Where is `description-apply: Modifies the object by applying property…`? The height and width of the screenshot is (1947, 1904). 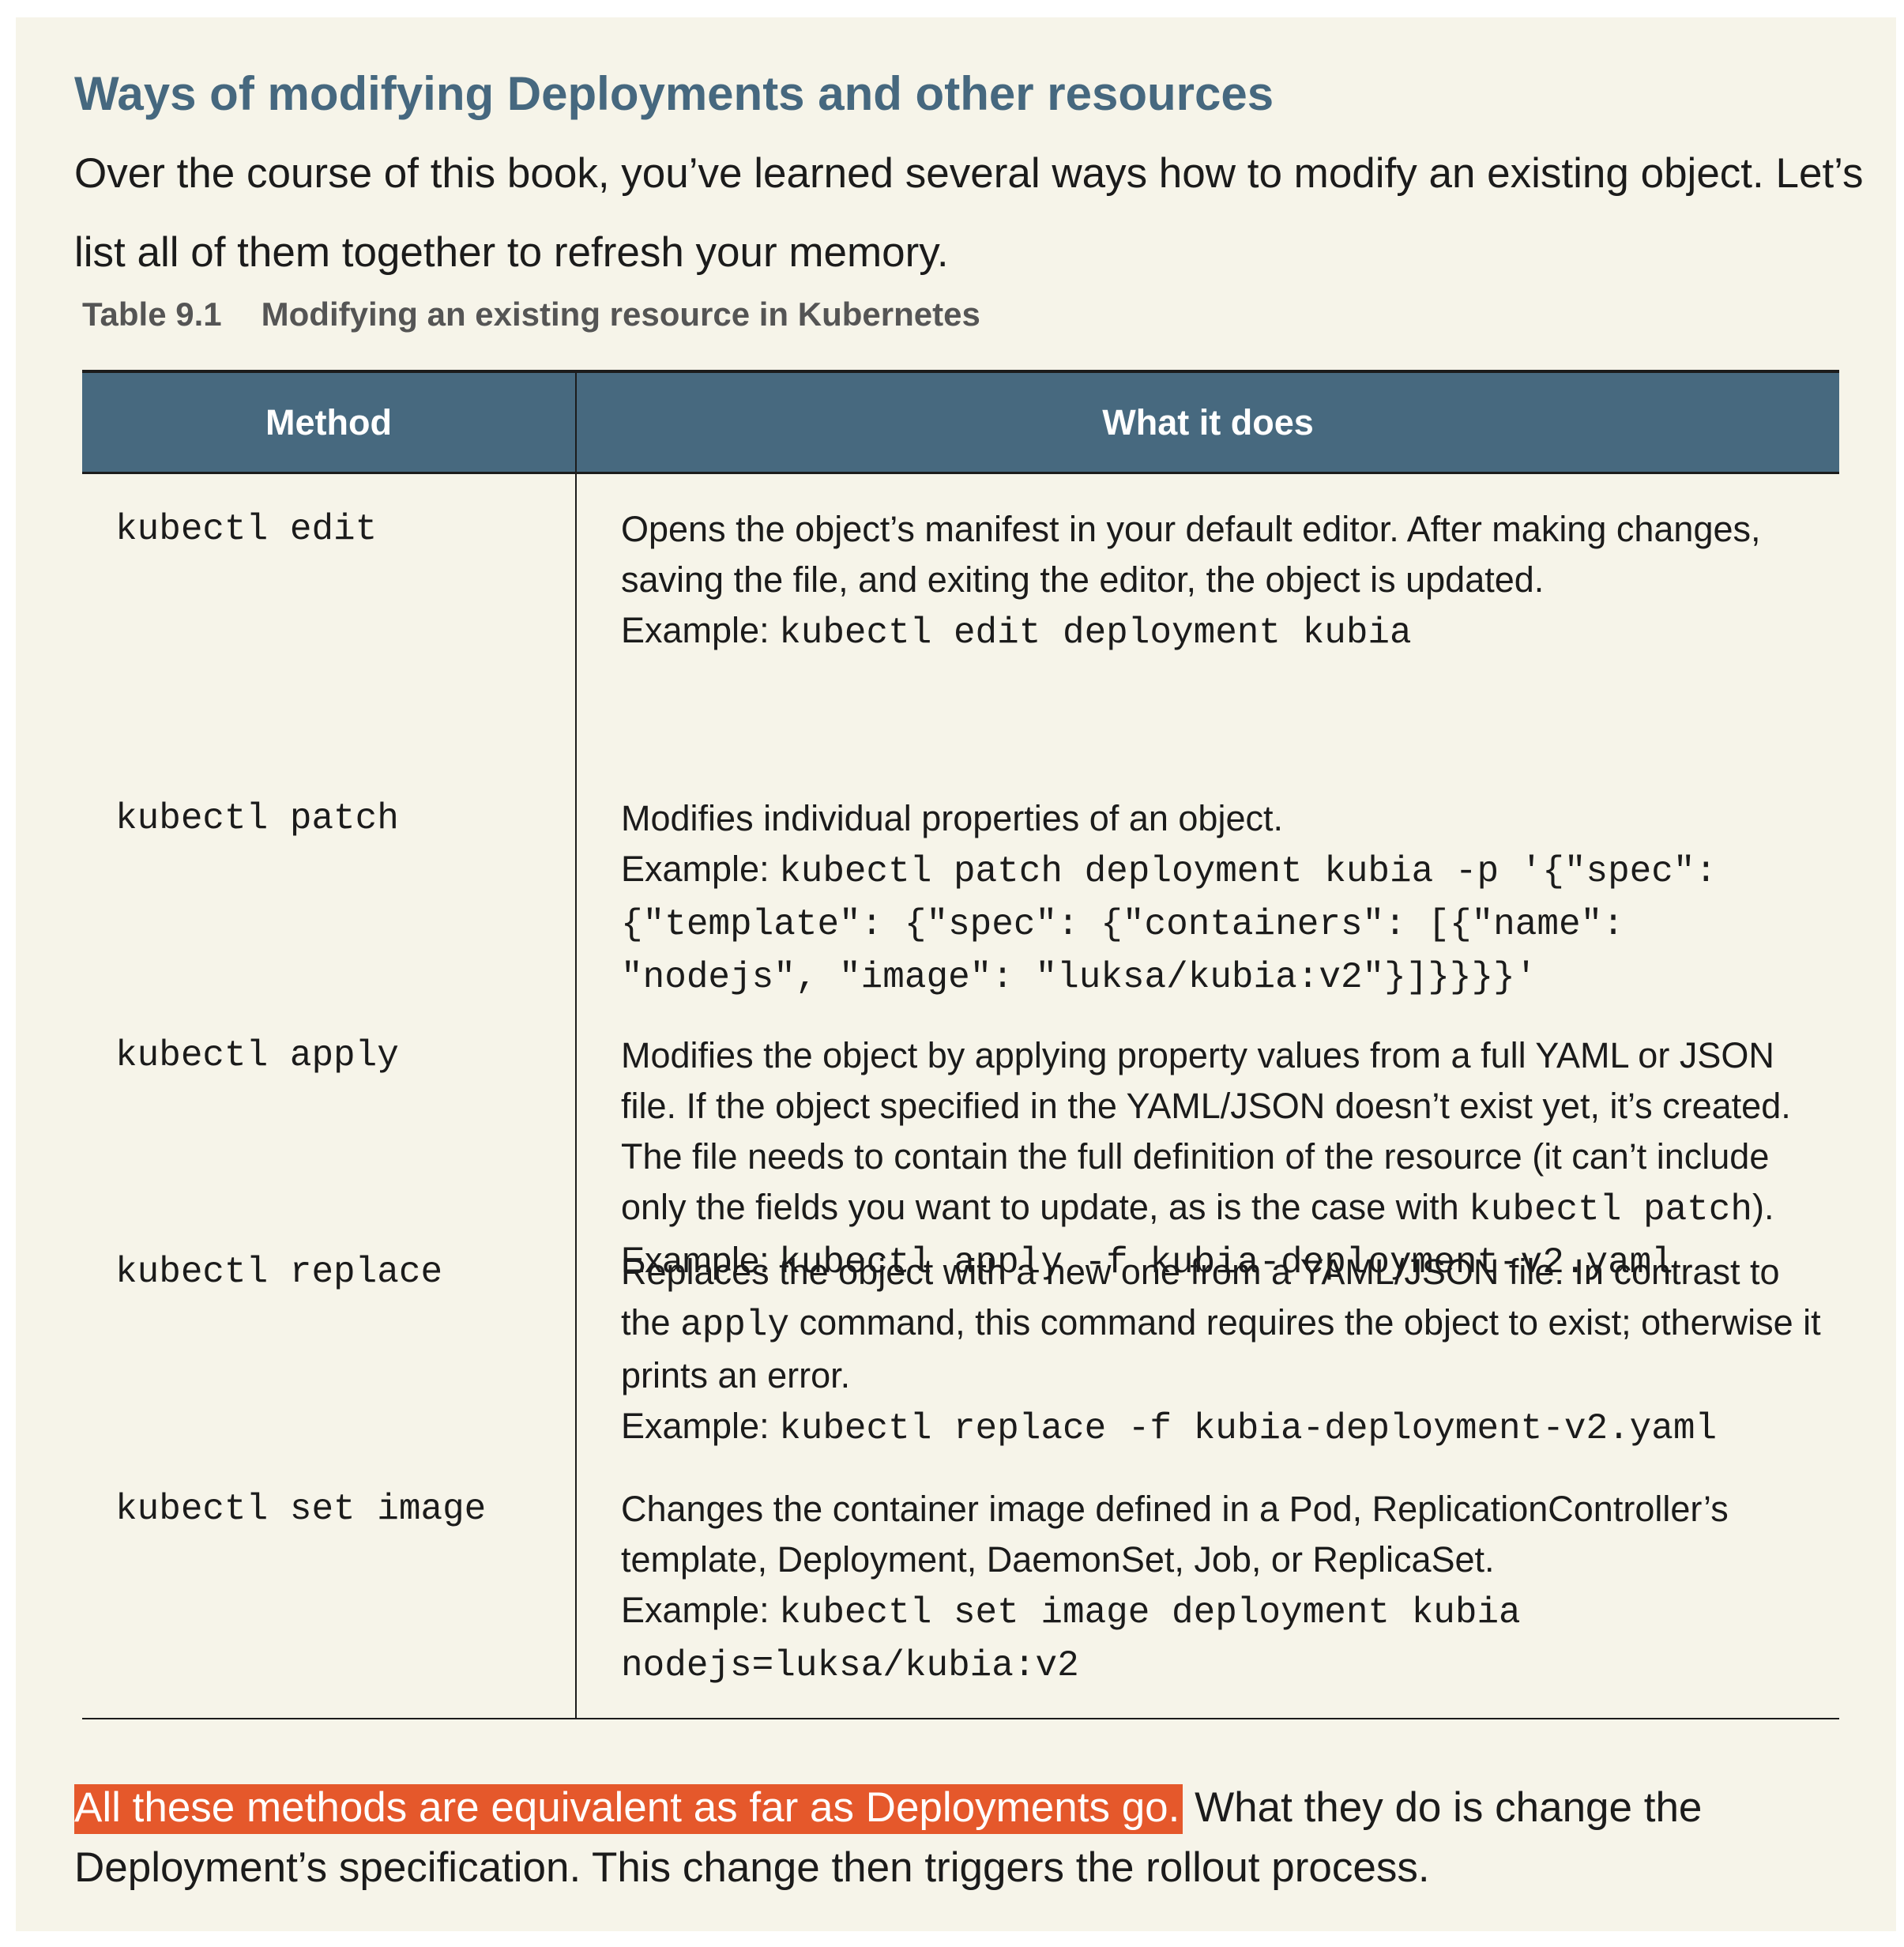
description-apply: Modifies the object by applying property… is located at coordinates (1221, 1159).